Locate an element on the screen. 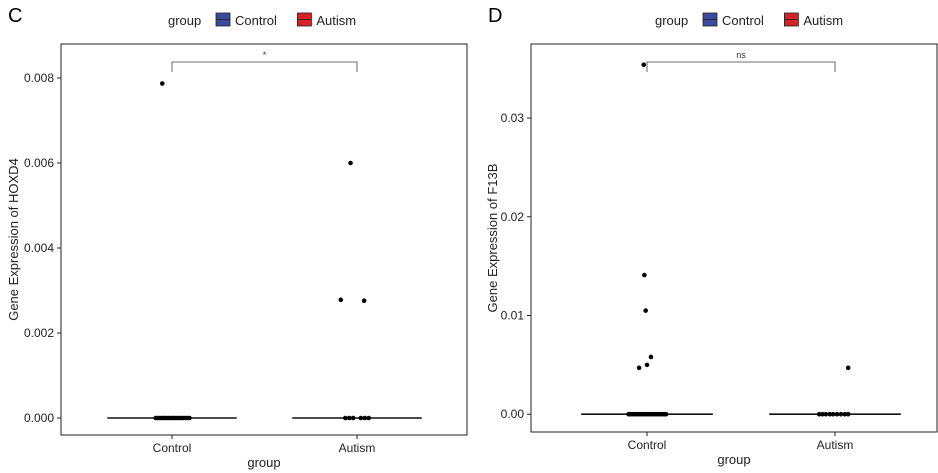 Image resolution: width=938 pixels, height=473 pixels. panel-label-1: D is located at coordinates (495, 16).